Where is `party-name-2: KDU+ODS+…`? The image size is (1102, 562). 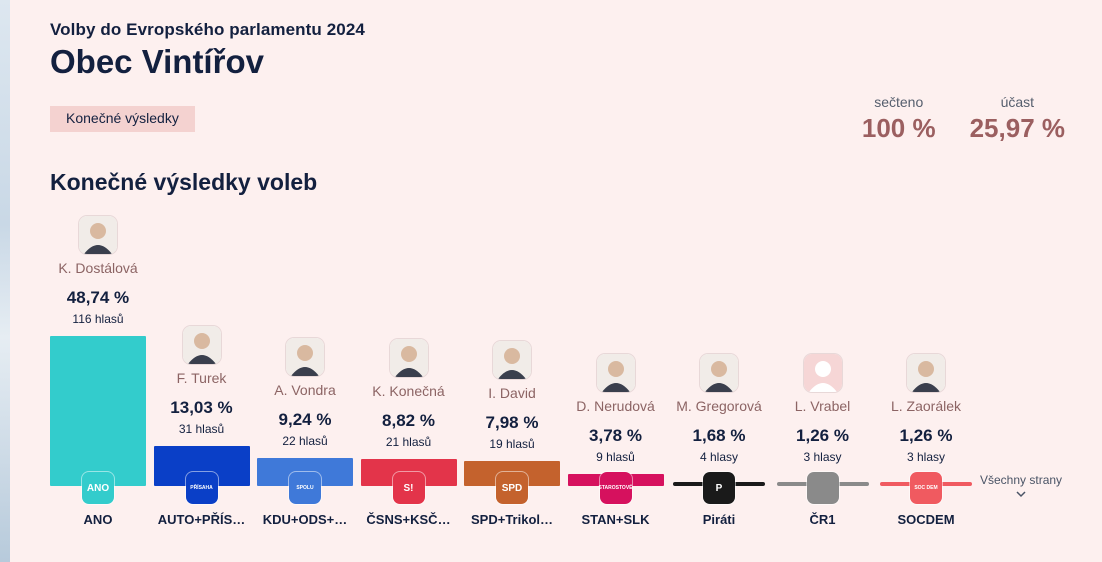 party-name-2: KDU+ODS+… is located at coordinates (305, 519).